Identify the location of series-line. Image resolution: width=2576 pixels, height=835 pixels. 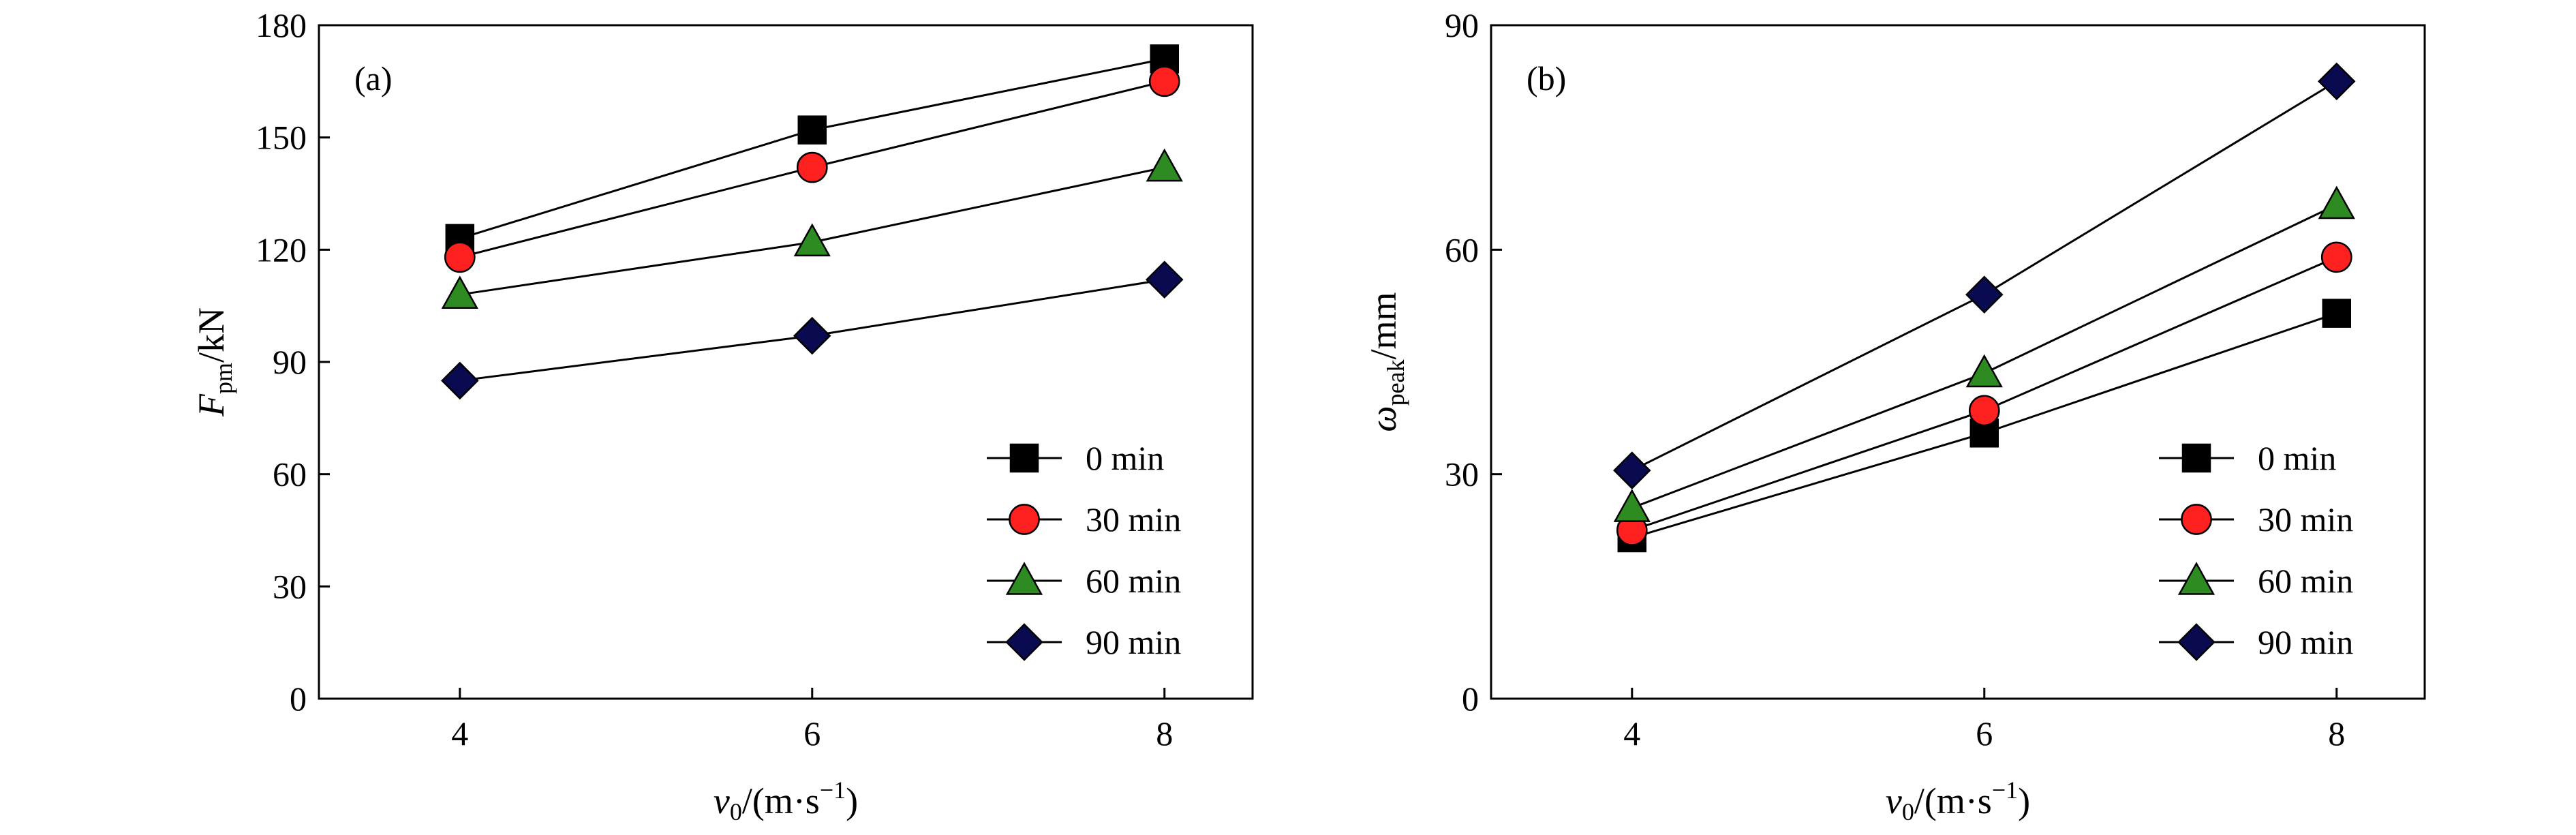
(812, 148).